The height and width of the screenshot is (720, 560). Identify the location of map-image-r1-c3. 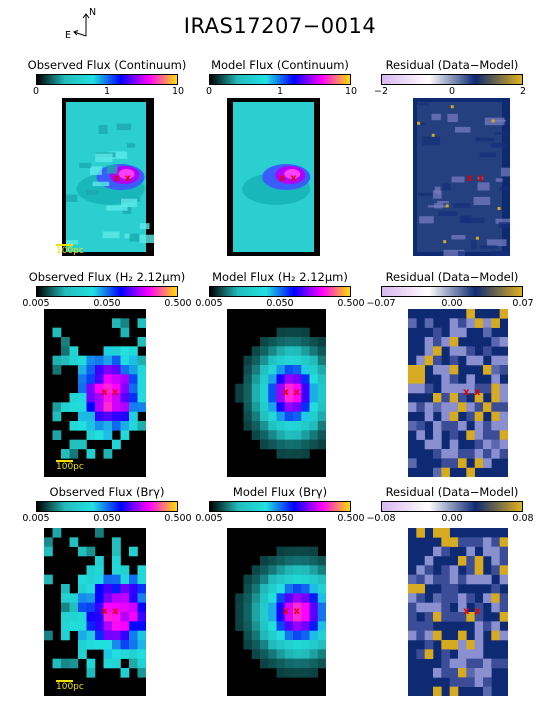
(461, 177).